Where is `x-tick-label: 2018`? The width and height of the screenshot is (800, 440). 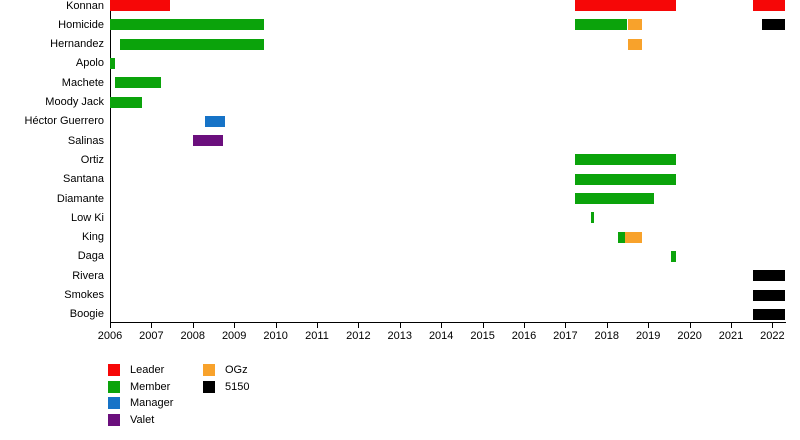 x-tick-label: 2018 is located at coordinates (607, 336).